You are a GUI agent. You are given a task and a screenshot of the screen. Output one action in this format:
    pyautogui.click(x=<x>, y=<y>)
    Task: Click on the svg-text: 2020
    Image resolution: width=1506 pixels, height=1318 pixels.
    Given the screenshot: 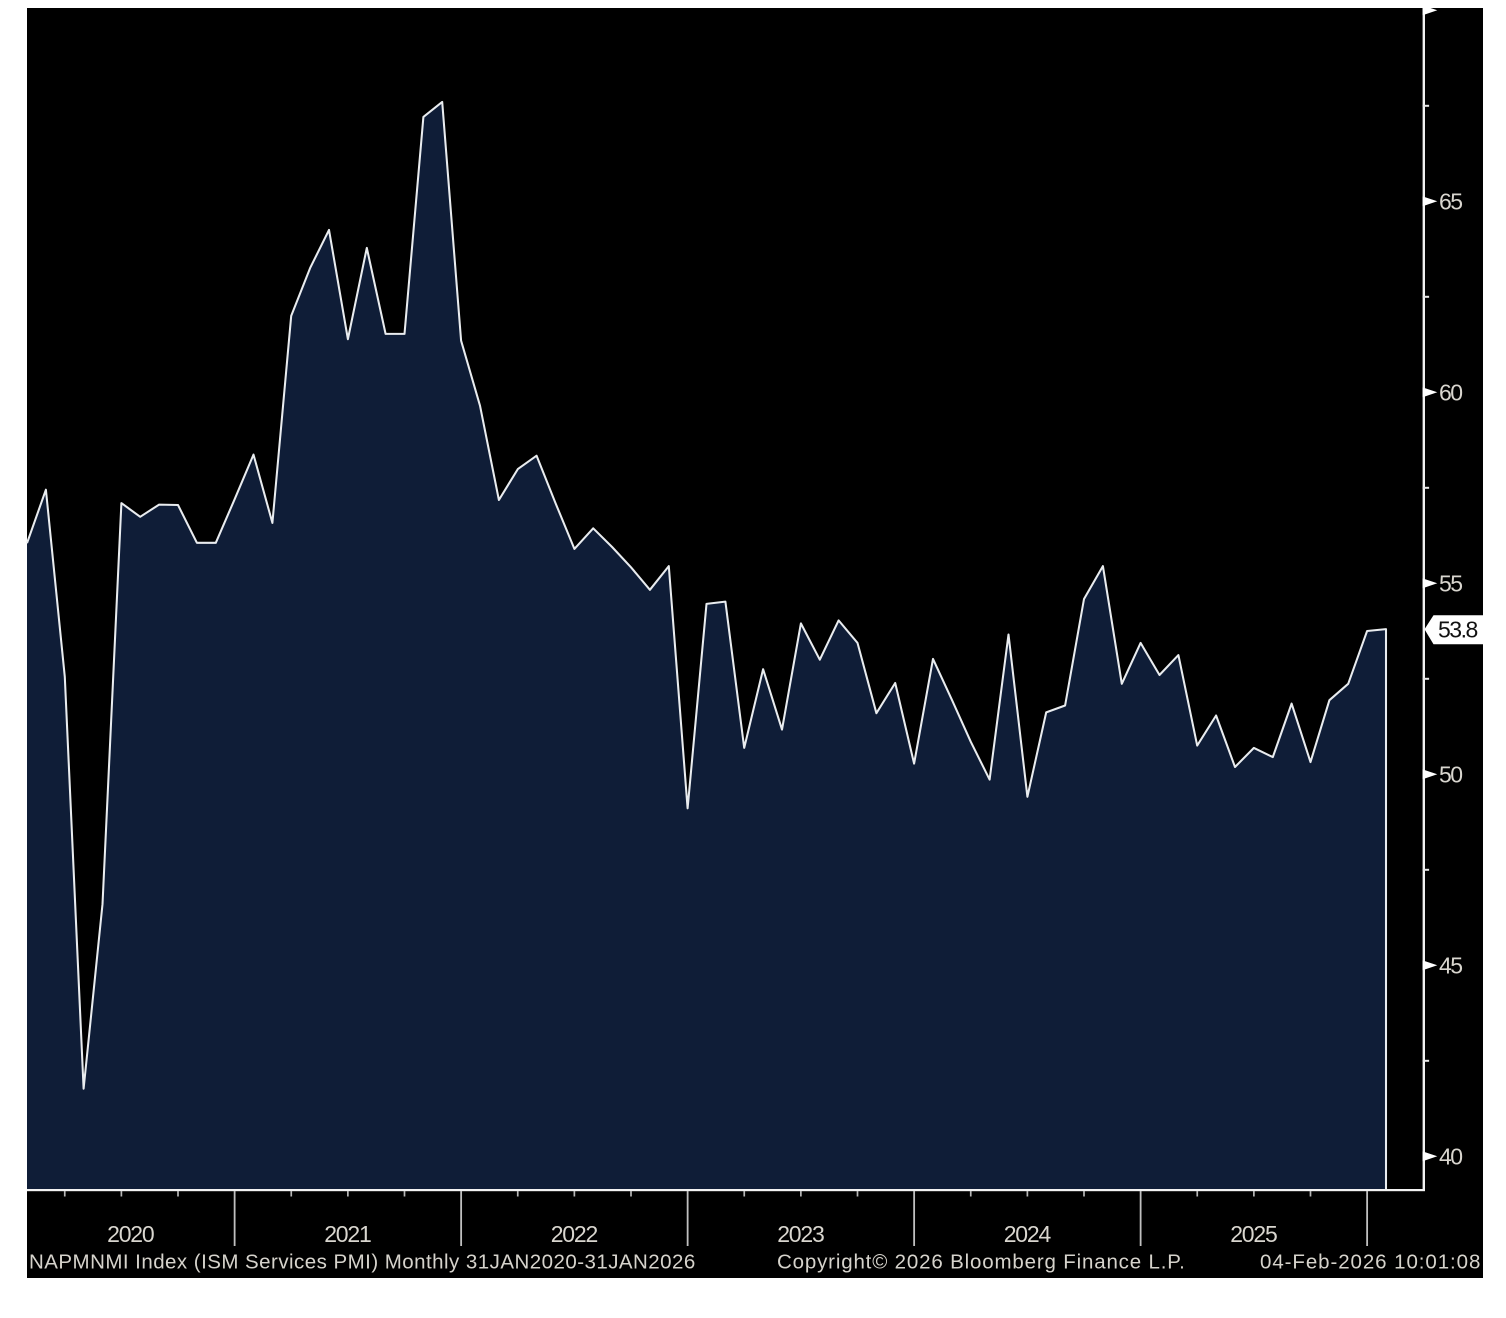 What is the action you would take?
    pyautogui.click(x=130, y=1234)
    